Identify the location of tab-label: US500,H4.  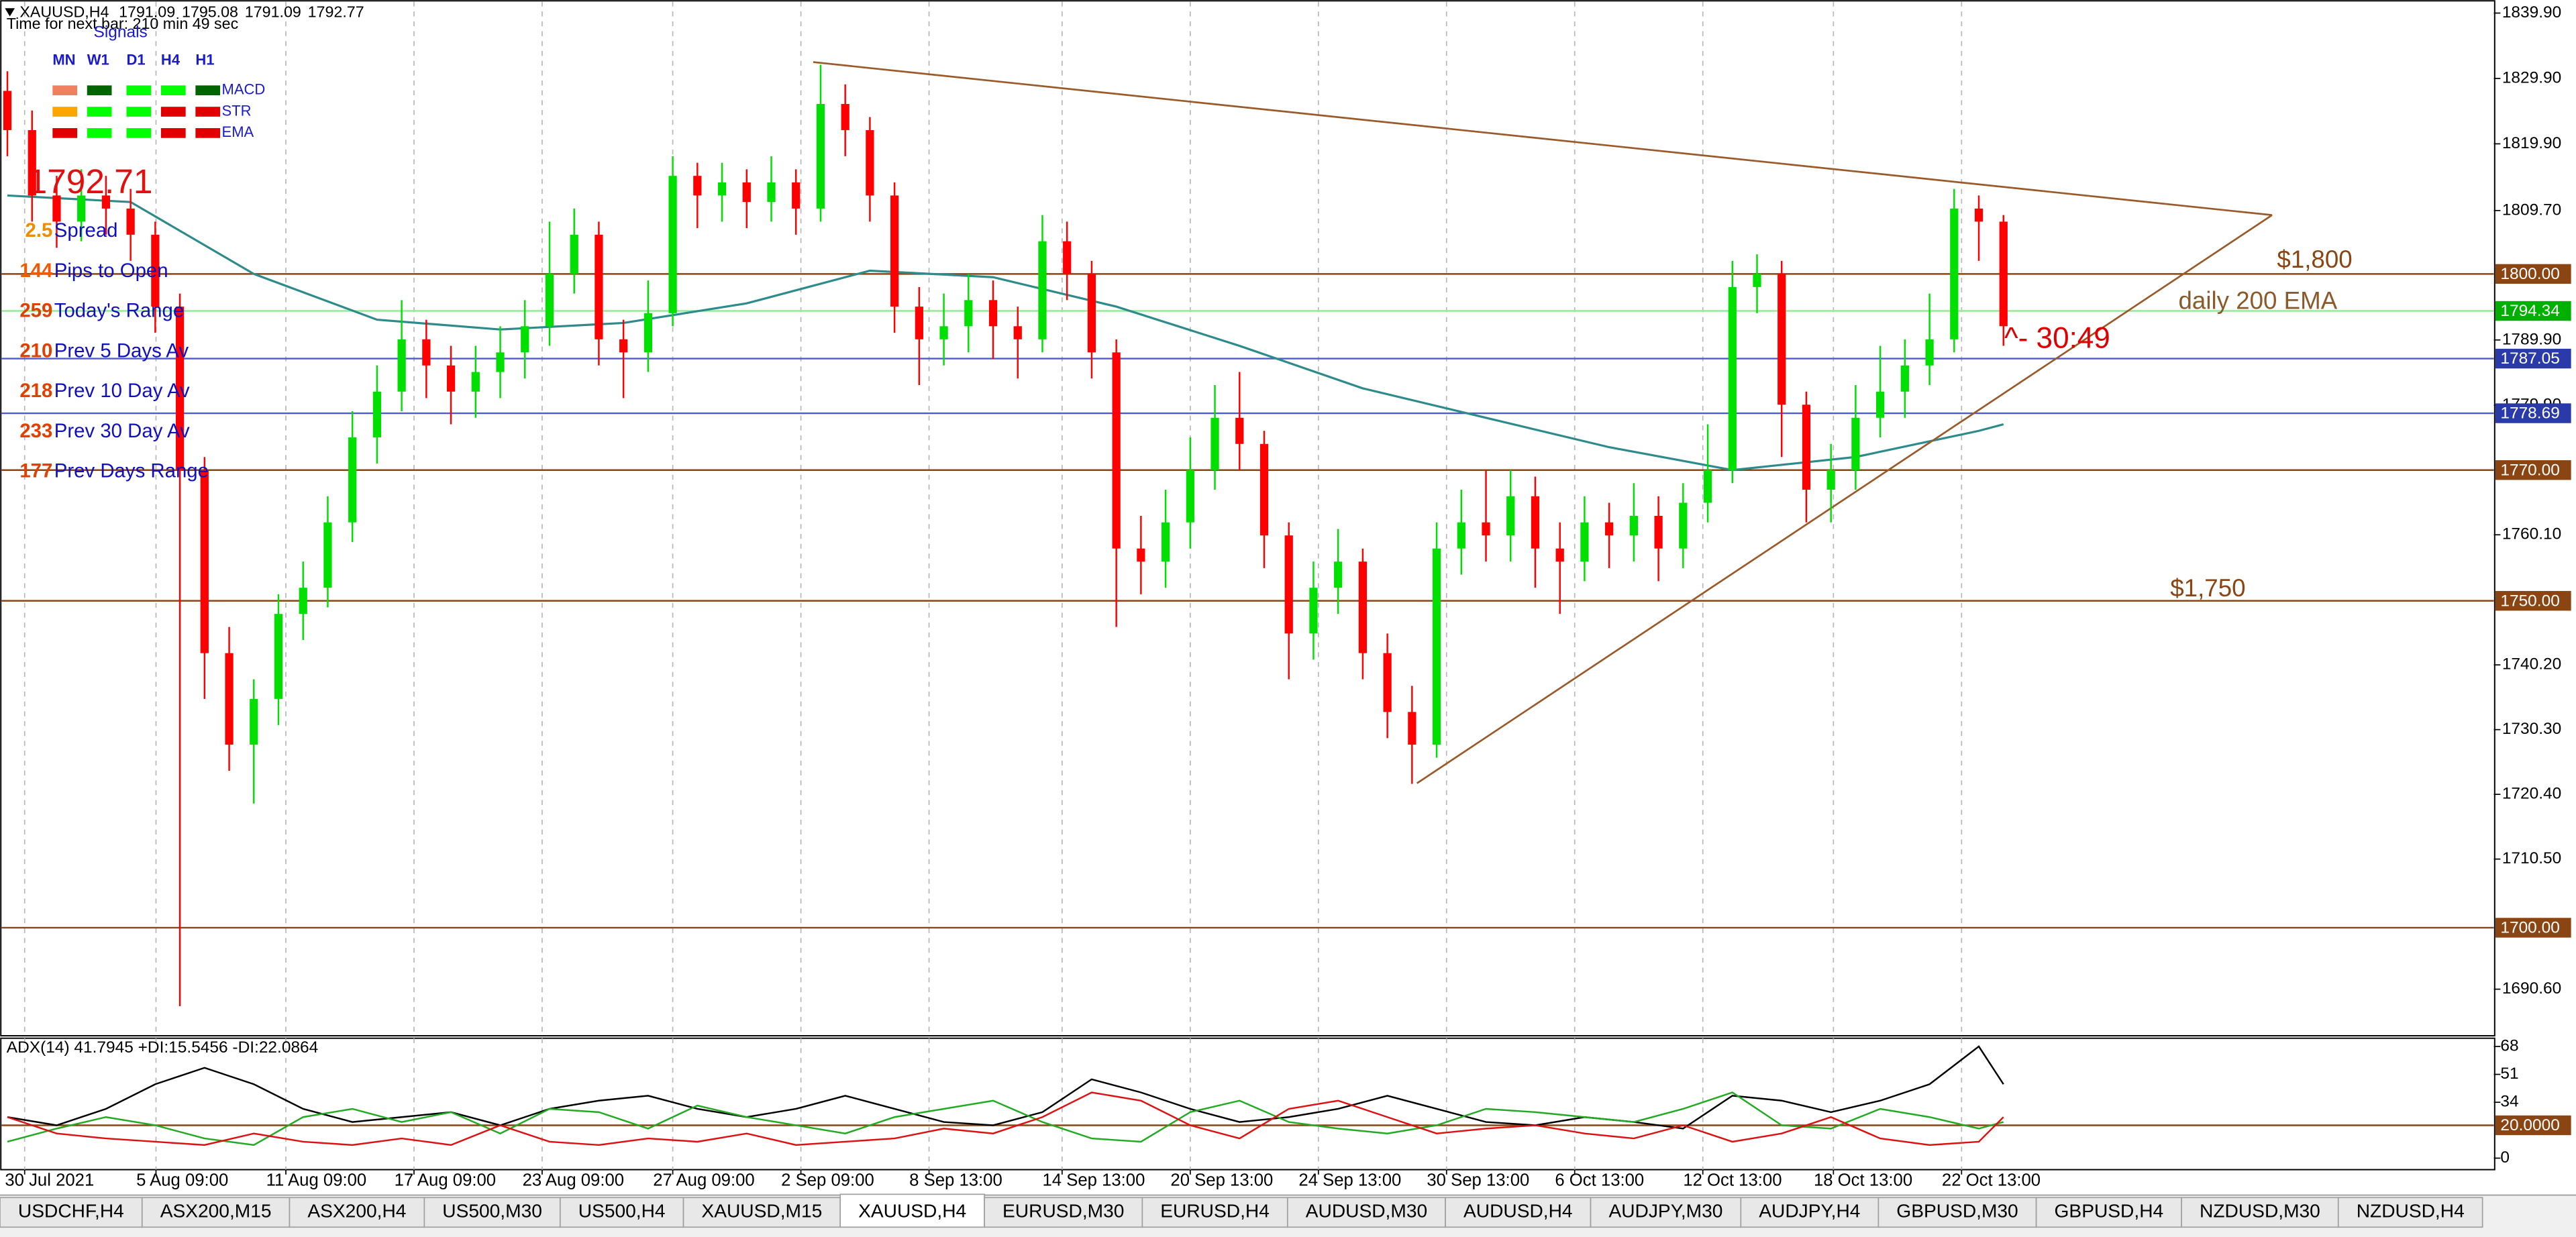
(622, 1211).